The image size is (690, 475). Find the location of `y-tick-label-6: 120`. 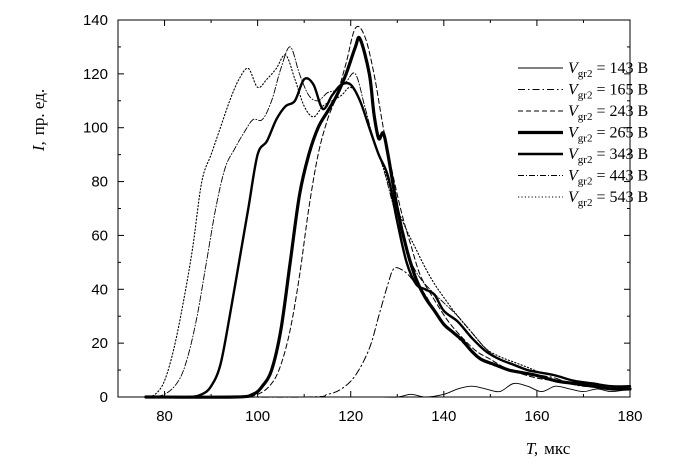

y-tick-label-6: 120 is located at coordinates (95, 74).